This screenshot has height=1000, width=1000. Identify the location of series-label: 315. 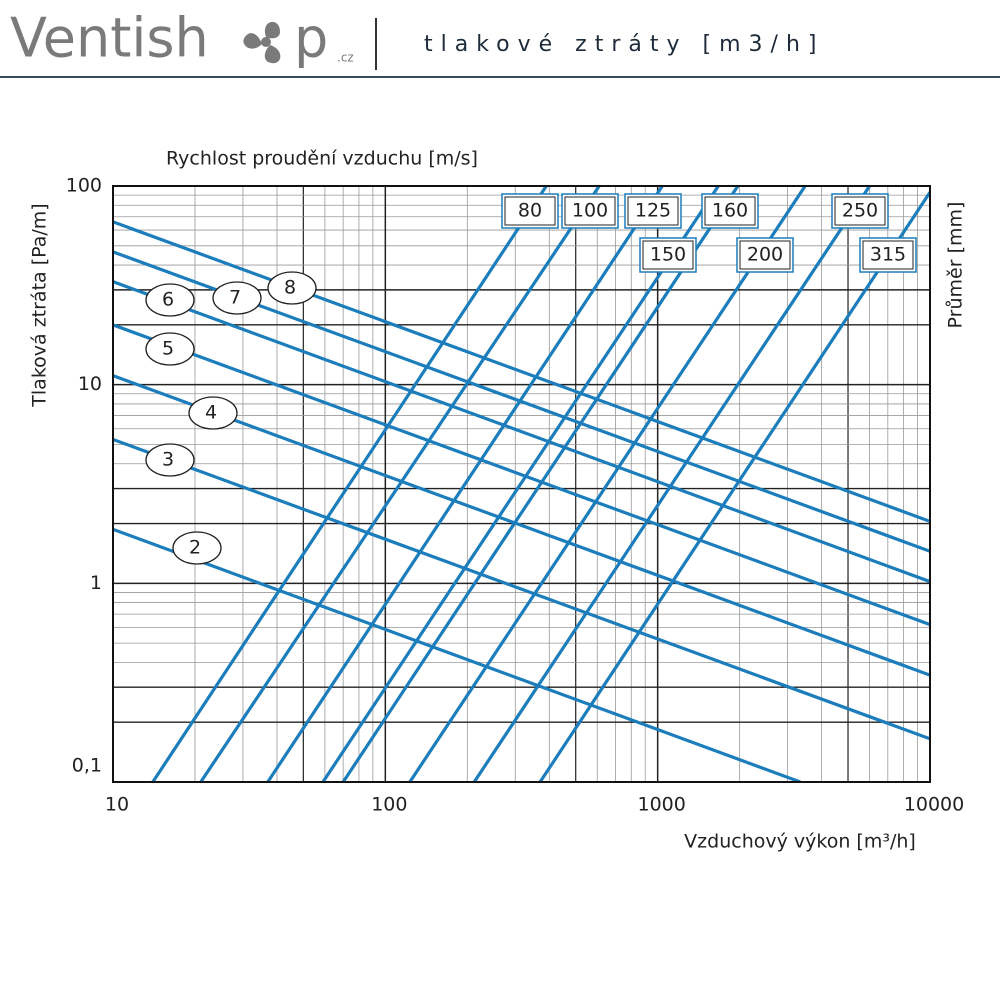
(888, 255).